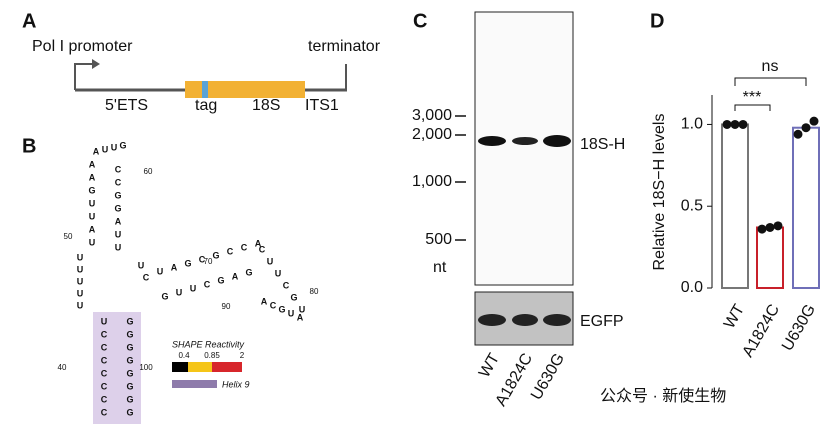  I want to click on helix-label: Helix 9, so click(236, 384).